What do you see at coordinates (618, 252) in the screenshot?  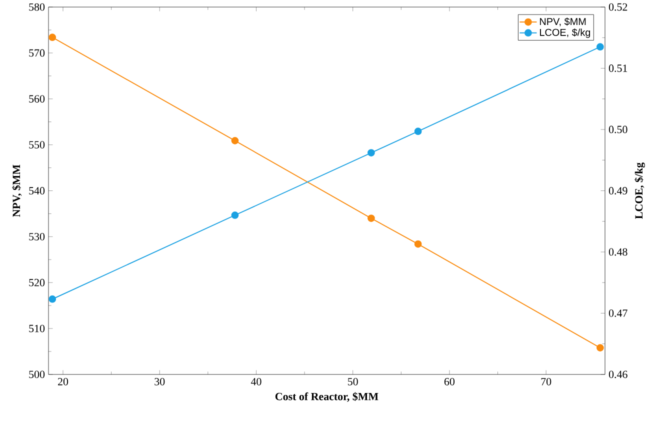 I see `y2-tick-label: 0.48` at bounding box center [618, 252].